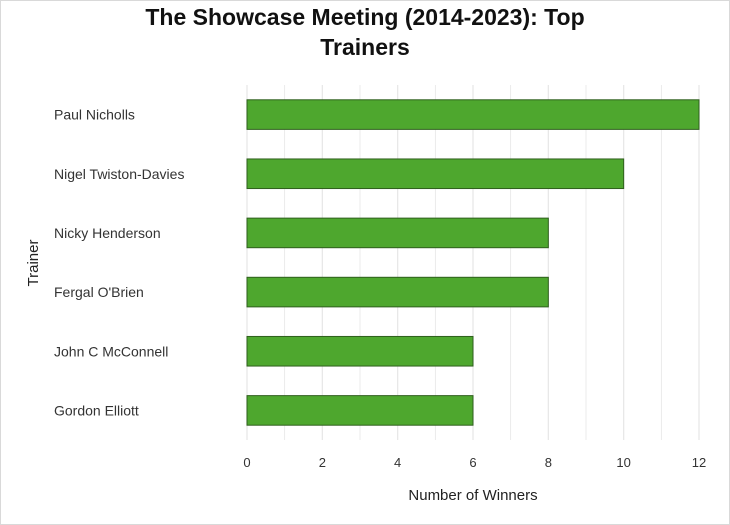  What do you see at coordinates (94, 115) in the screenshot?
I see `category-label: Paul Nicholls` at bounding box center [94, 115].